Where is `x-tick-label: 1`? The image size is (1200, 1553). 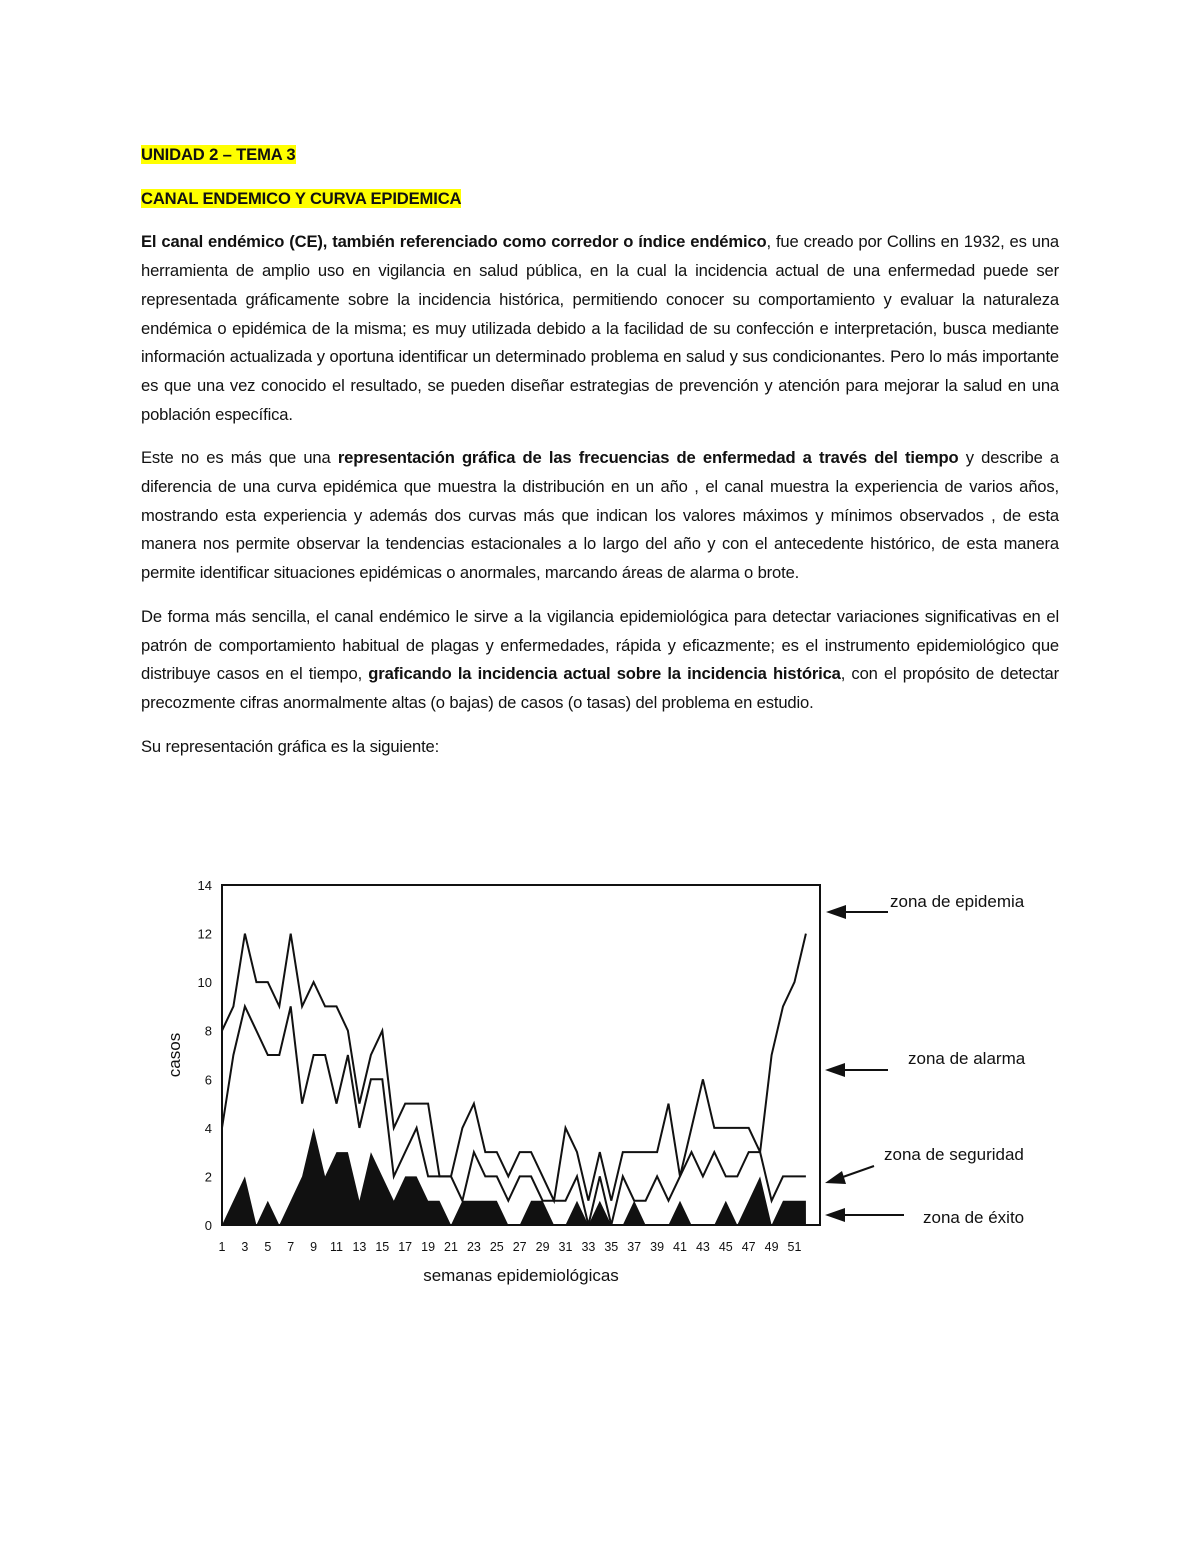 x-tick-label: 1 is located at coordinates (222, 1247).